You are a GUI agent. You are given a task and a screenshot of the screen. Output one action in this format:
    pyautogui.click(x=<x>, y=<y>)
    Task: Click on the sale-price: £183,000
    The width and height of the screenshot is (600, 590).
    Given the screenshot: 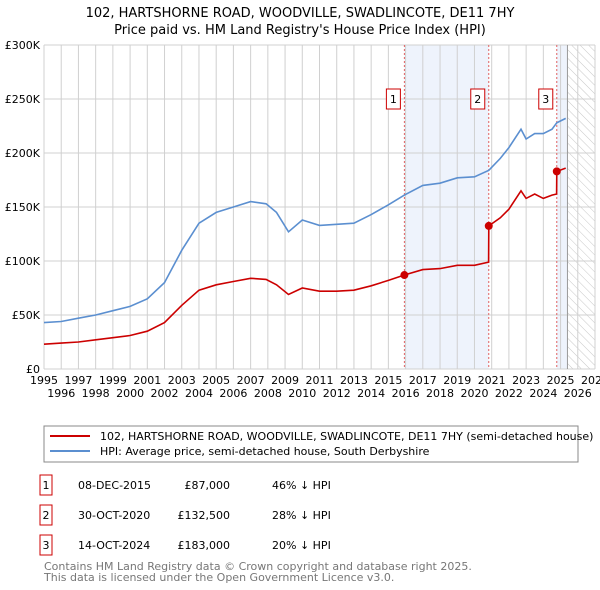 What is the action you would take?
    pyautogui.click(x=204, y=545)
    